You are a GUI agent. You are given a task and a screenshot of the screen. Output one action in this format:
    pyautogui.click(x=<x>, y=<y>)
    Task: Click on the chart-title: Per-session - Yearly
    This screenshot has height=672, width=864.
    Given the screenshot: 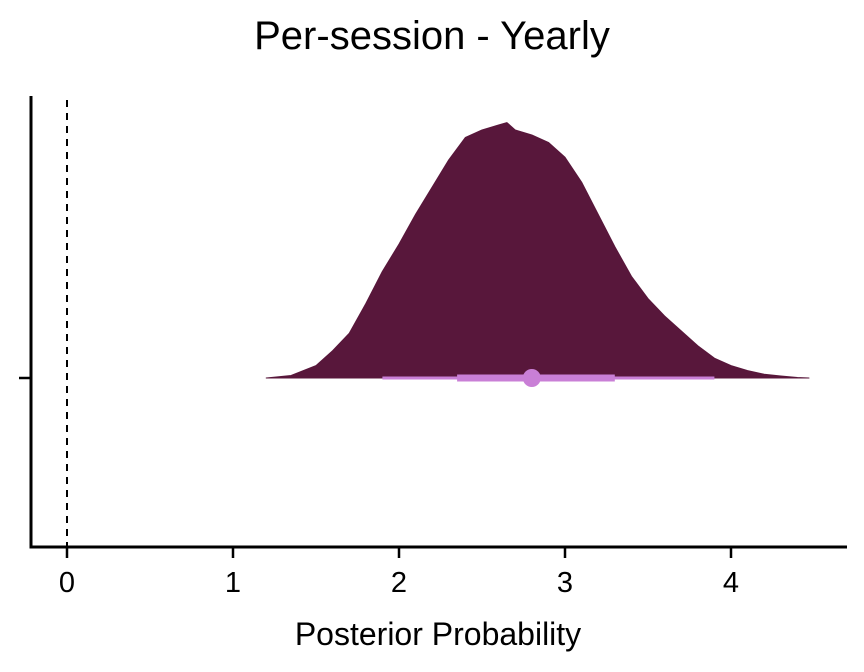 What is the action you would take?
    pyautogui.click(x=432, y=36)
    